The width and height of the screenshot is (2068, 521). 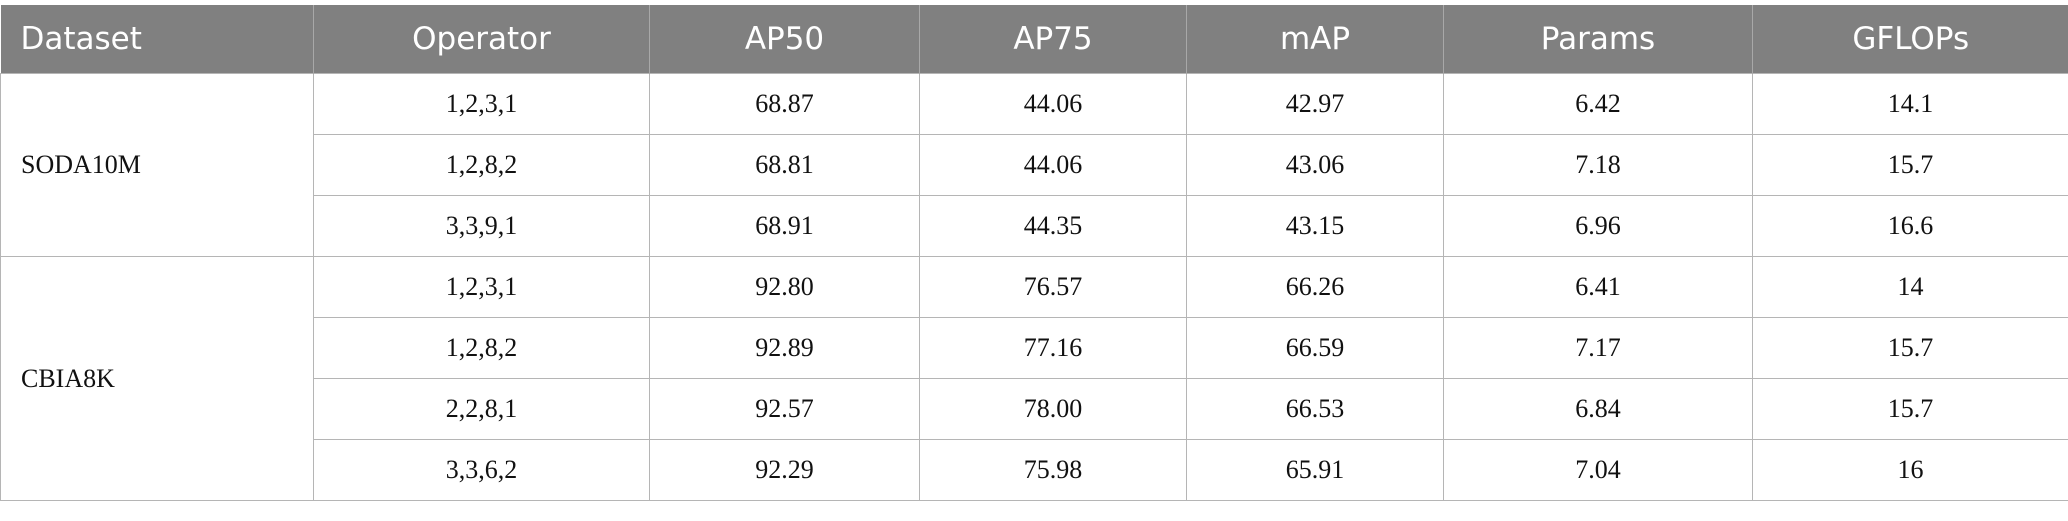 What do you see at coordinates (1598, 39) in the screenshot?
I see `header-cell: Params` at bounding box center [1598, 39].